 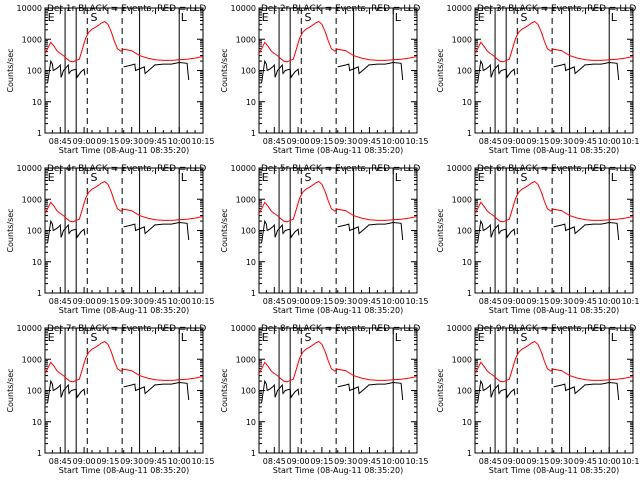 I want to click on panel-title: Det 6r BLACK = Events, RED = LLD, so click(x=556, y=169).